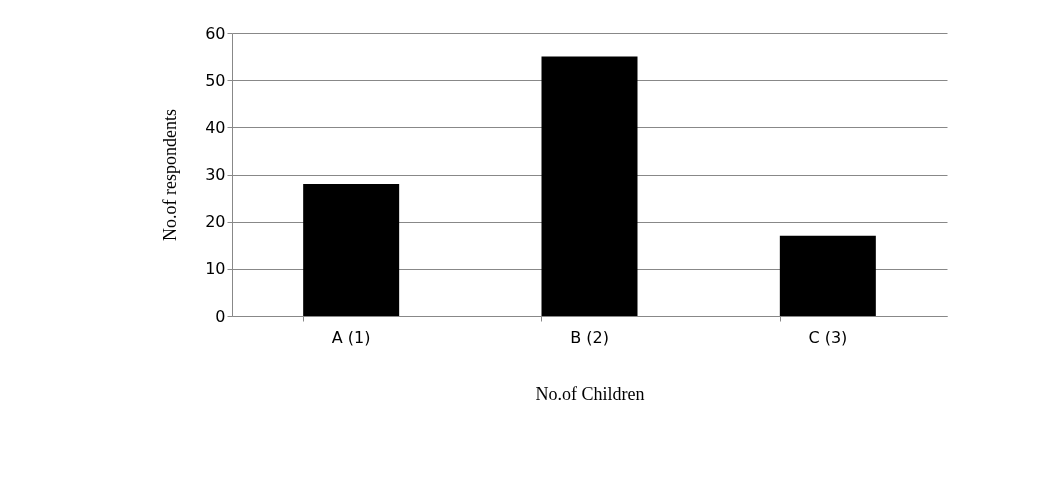  I want to click on x-tick-label: A (1), so click(351, 337).